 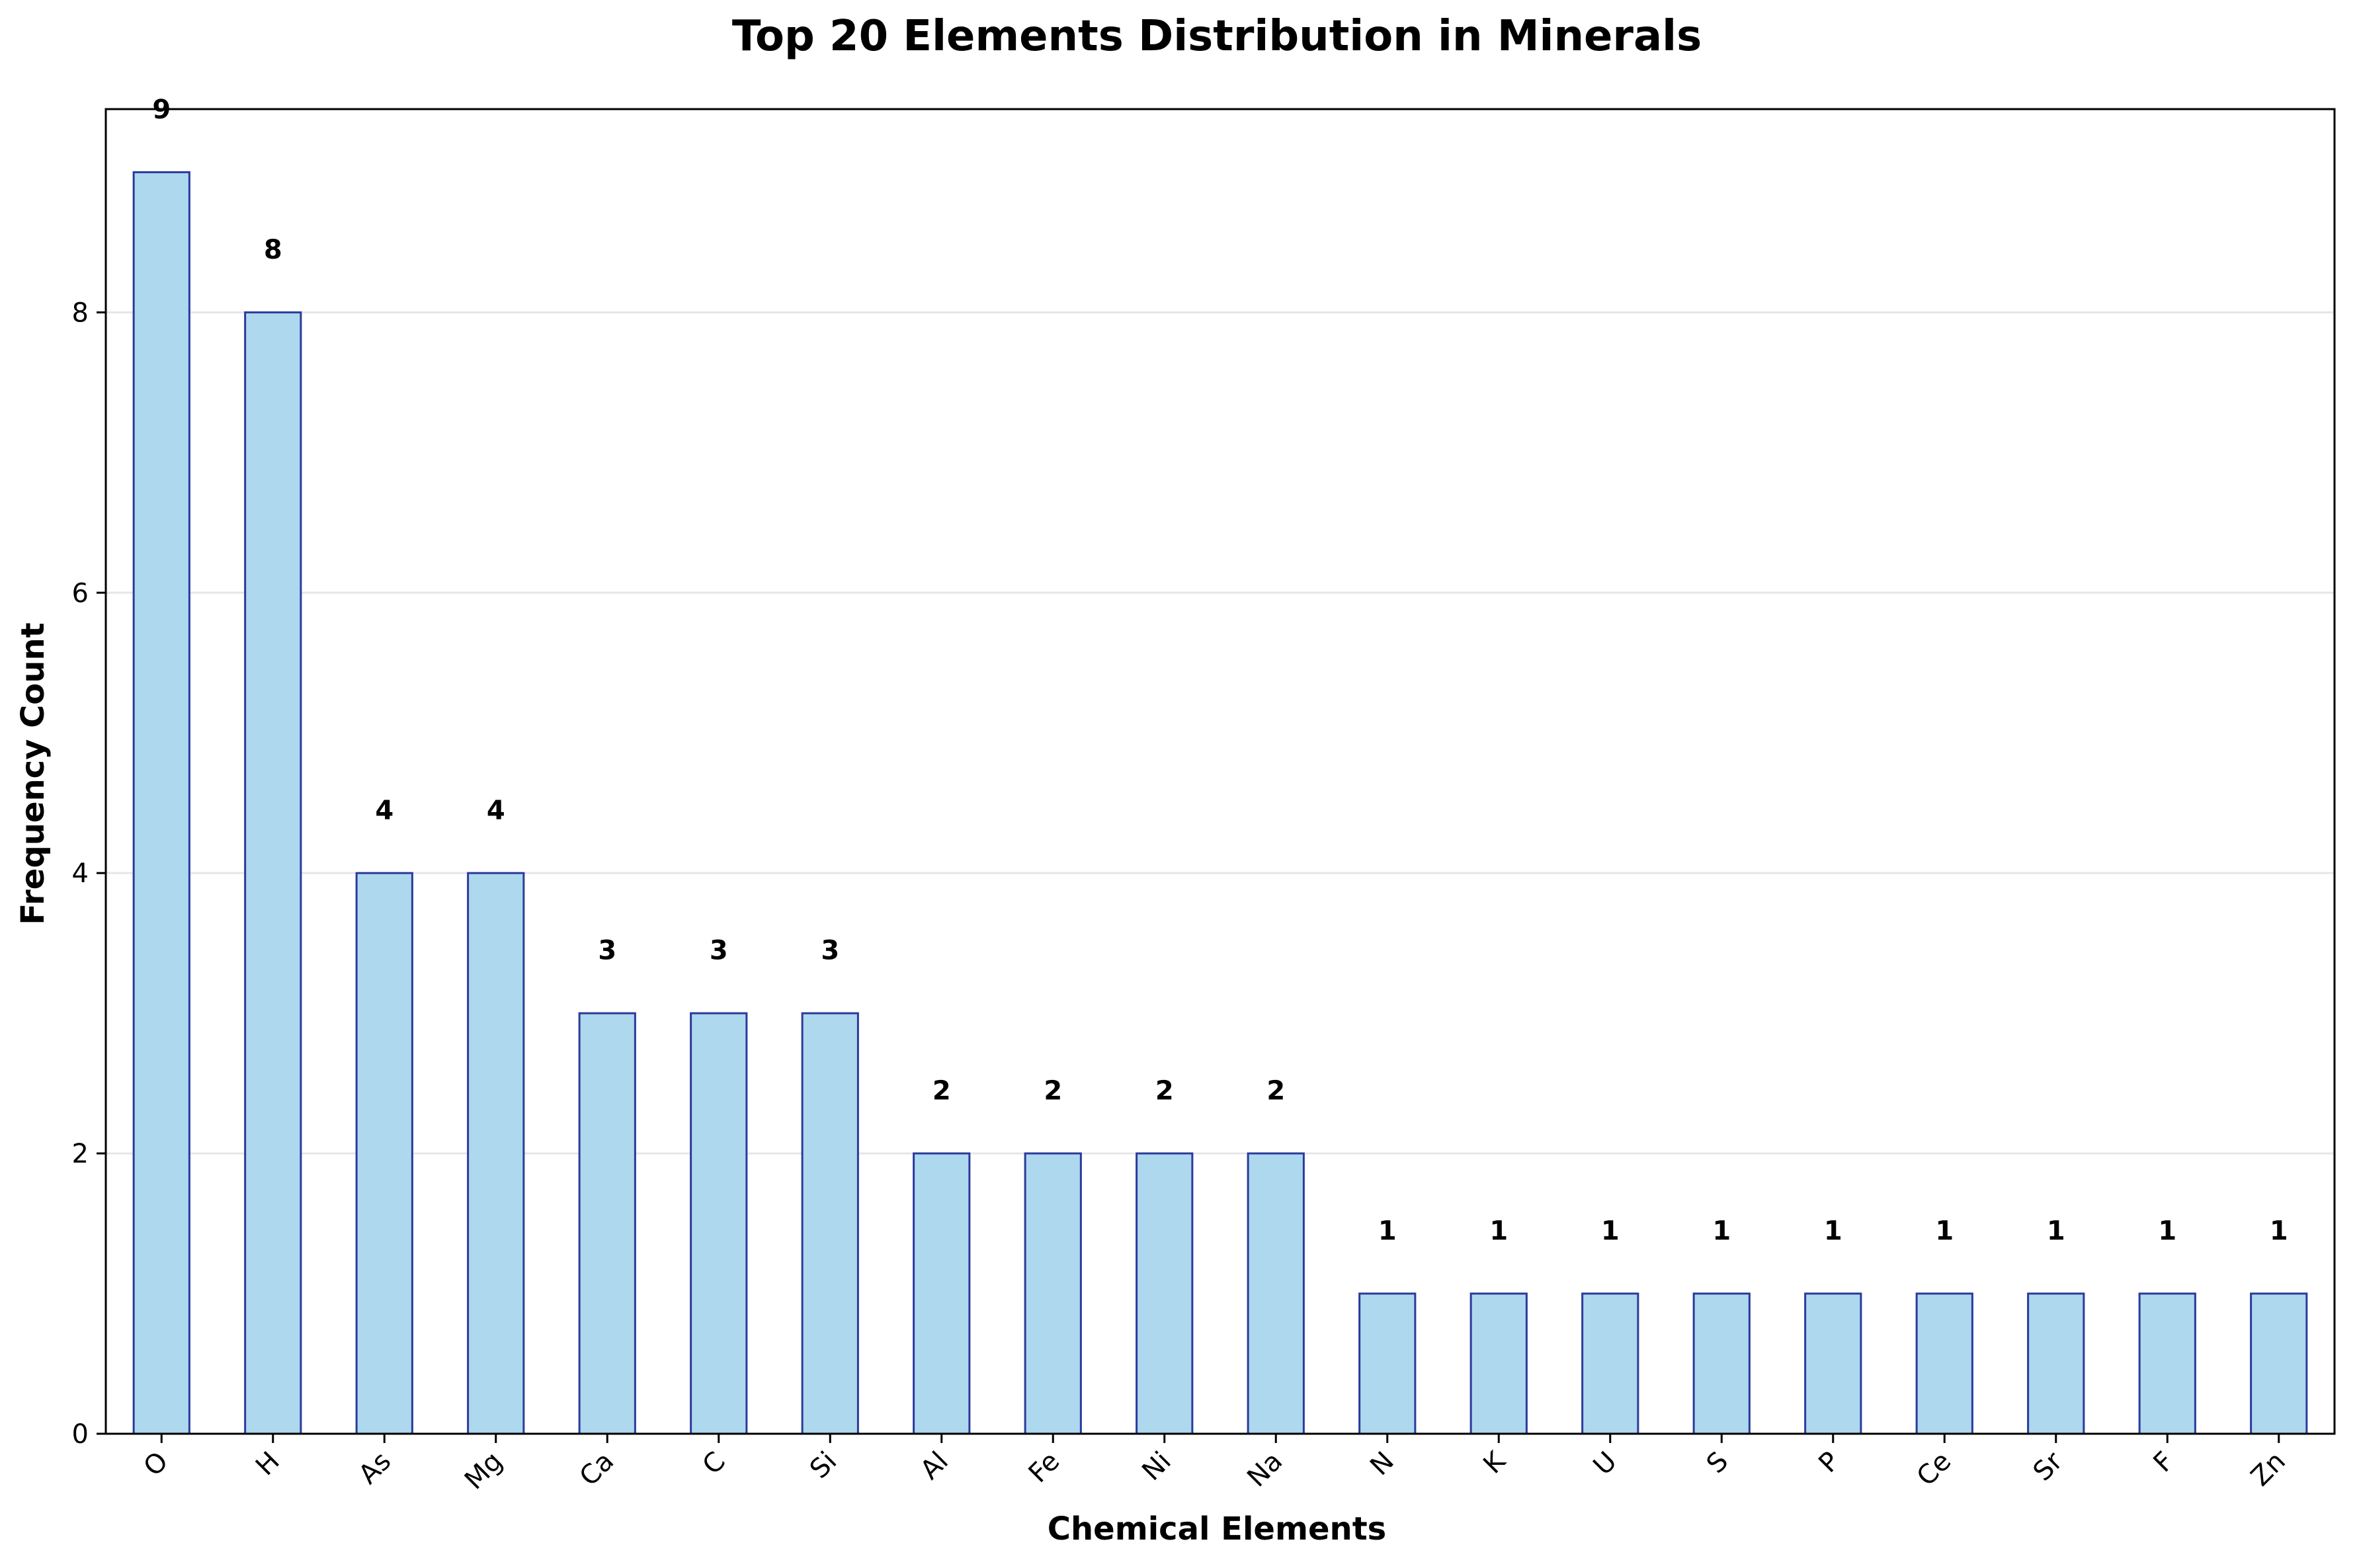 I want to click on bar-zn, so click(x=2279, y=1363).